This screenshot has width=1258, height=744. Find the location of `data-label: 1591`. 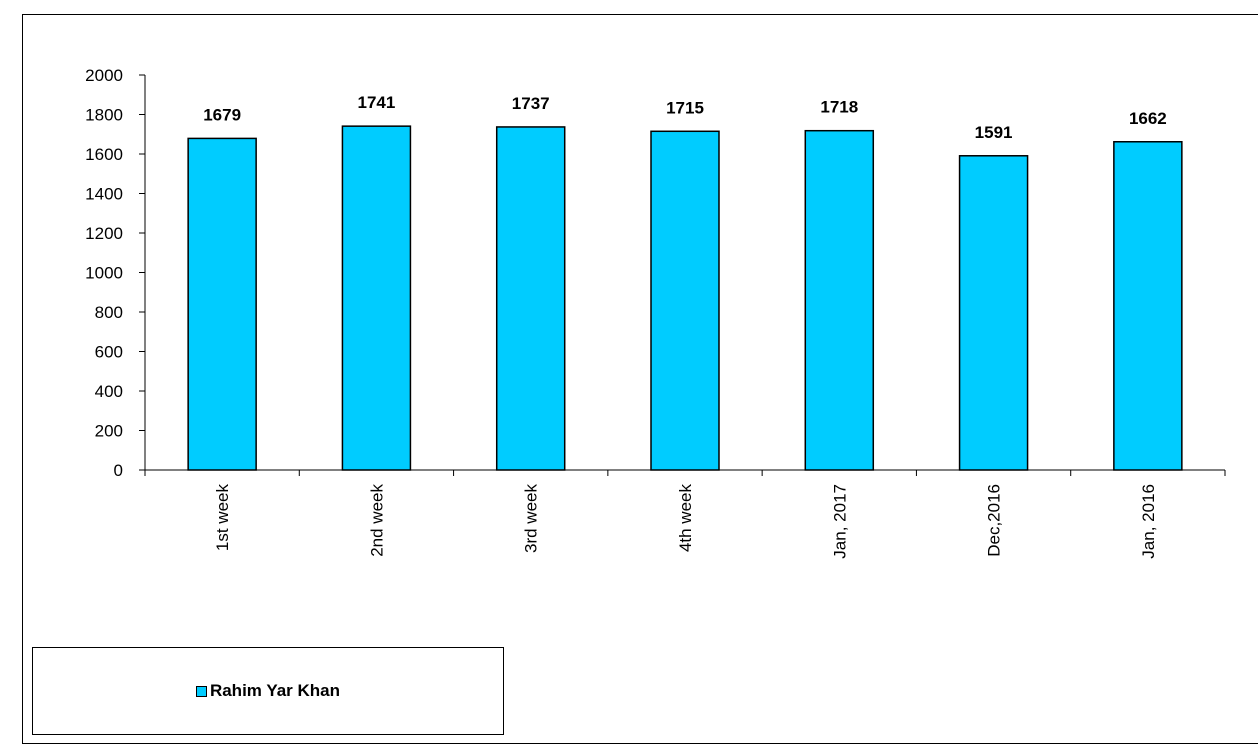

data-label: 1591 is located at coordinates (994, 132).